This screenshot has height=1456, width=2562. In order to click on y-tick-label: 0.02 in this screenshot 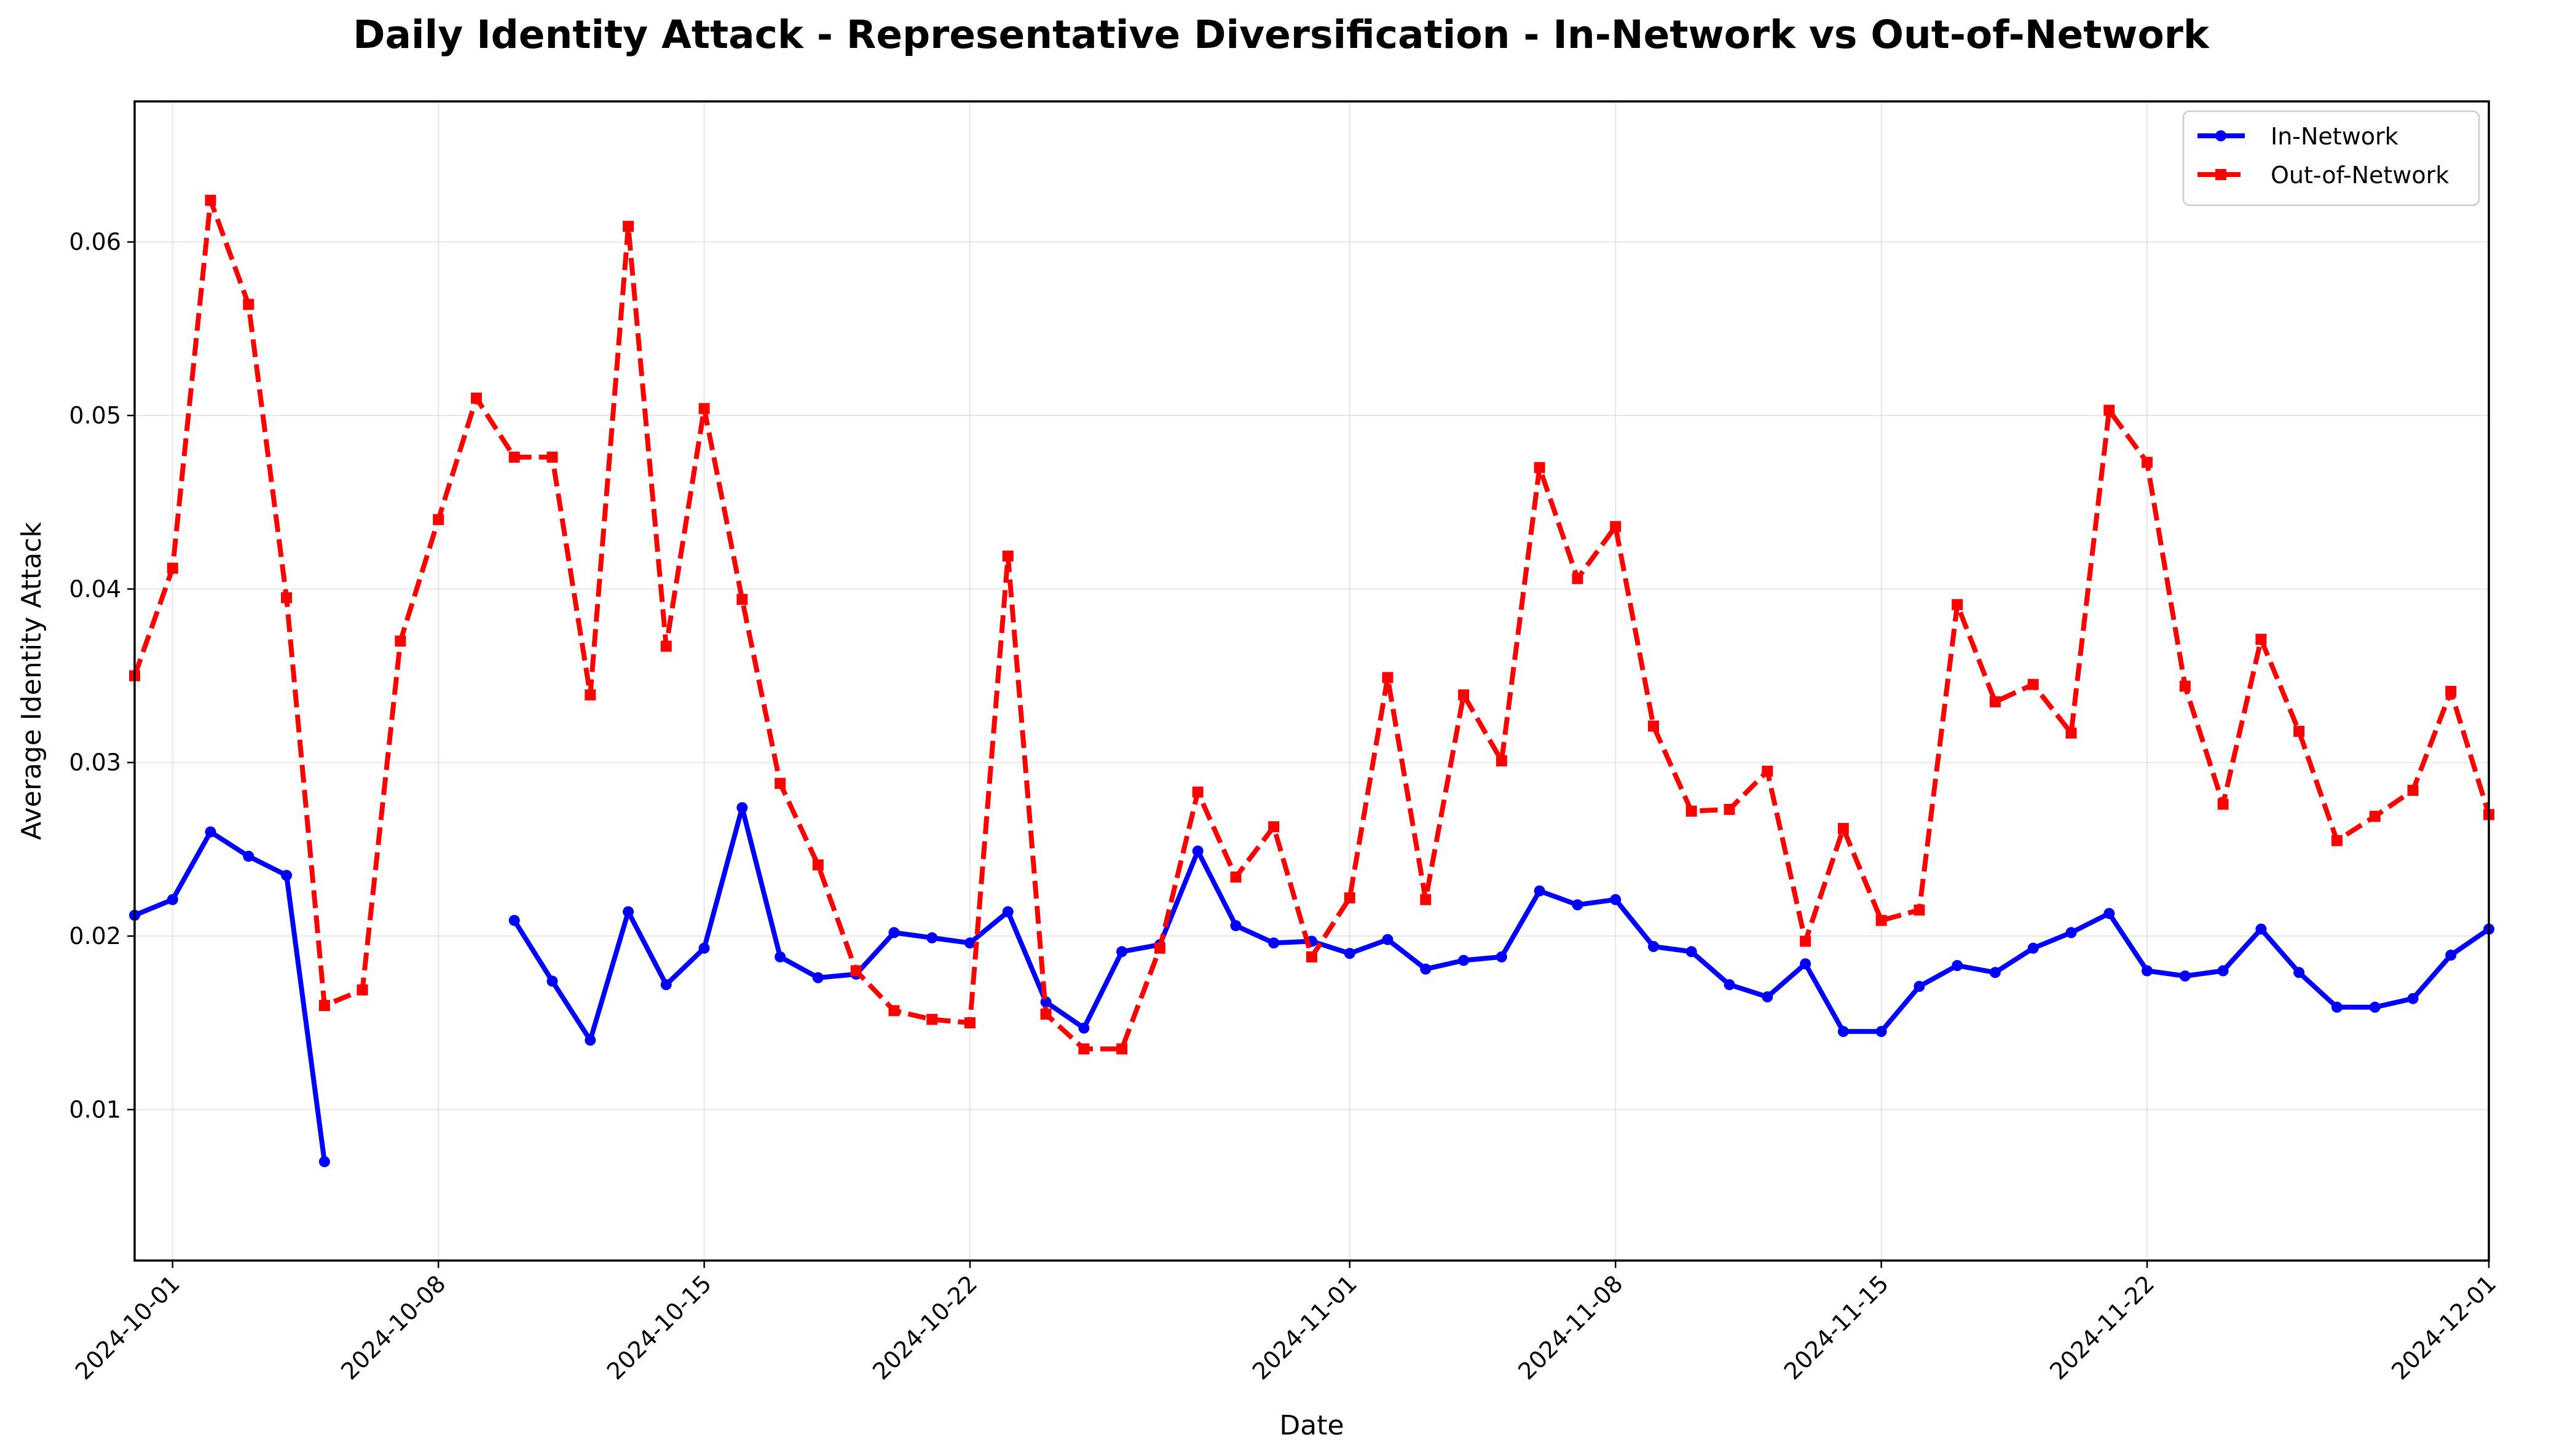, I will do `click(95, 936)`.